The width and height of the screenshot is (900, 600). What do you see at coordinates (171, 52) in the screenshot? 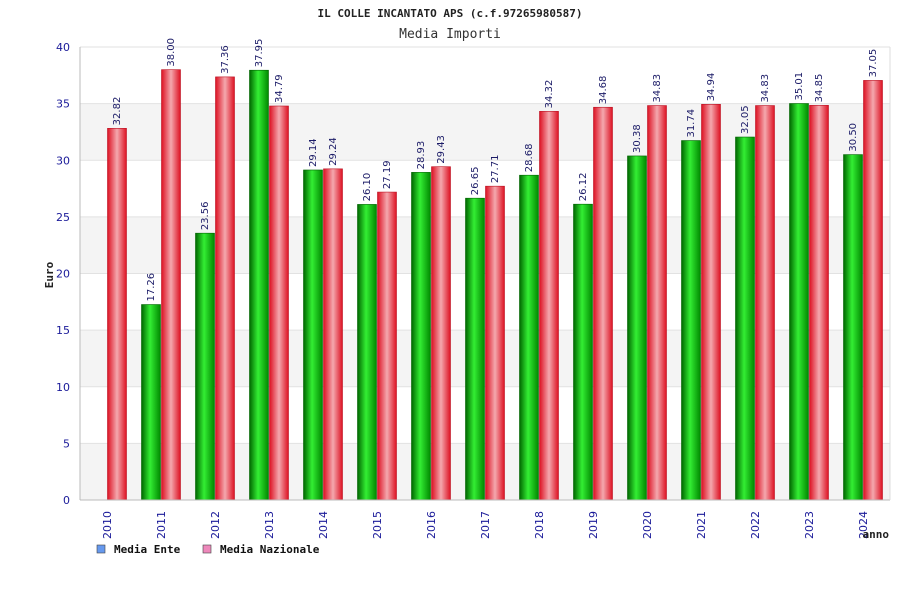
I see `bar-label-media-nazionale-2011: 38.00` at bounding box center [171, 52].